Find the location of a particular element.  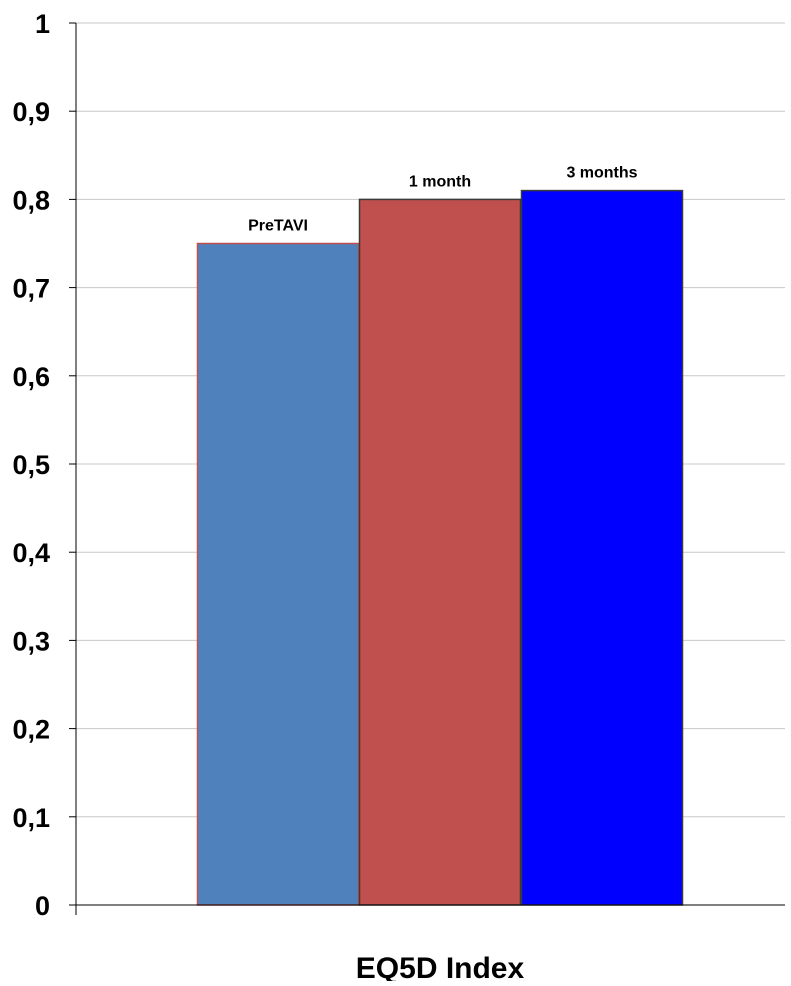

y-tick-label: 1 is located at coordinates (42, 24).